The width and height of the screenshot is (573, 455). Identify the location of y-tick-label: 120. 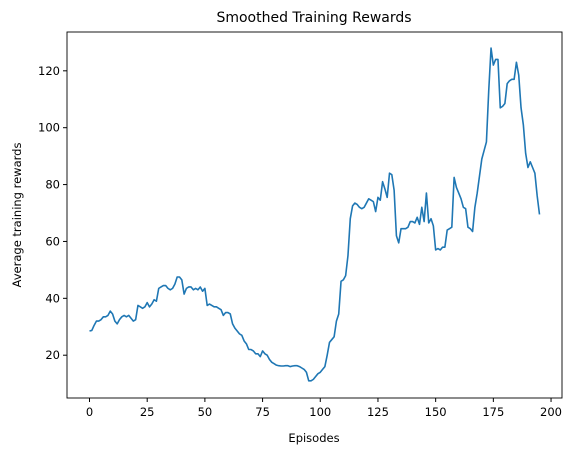
(49, 71).